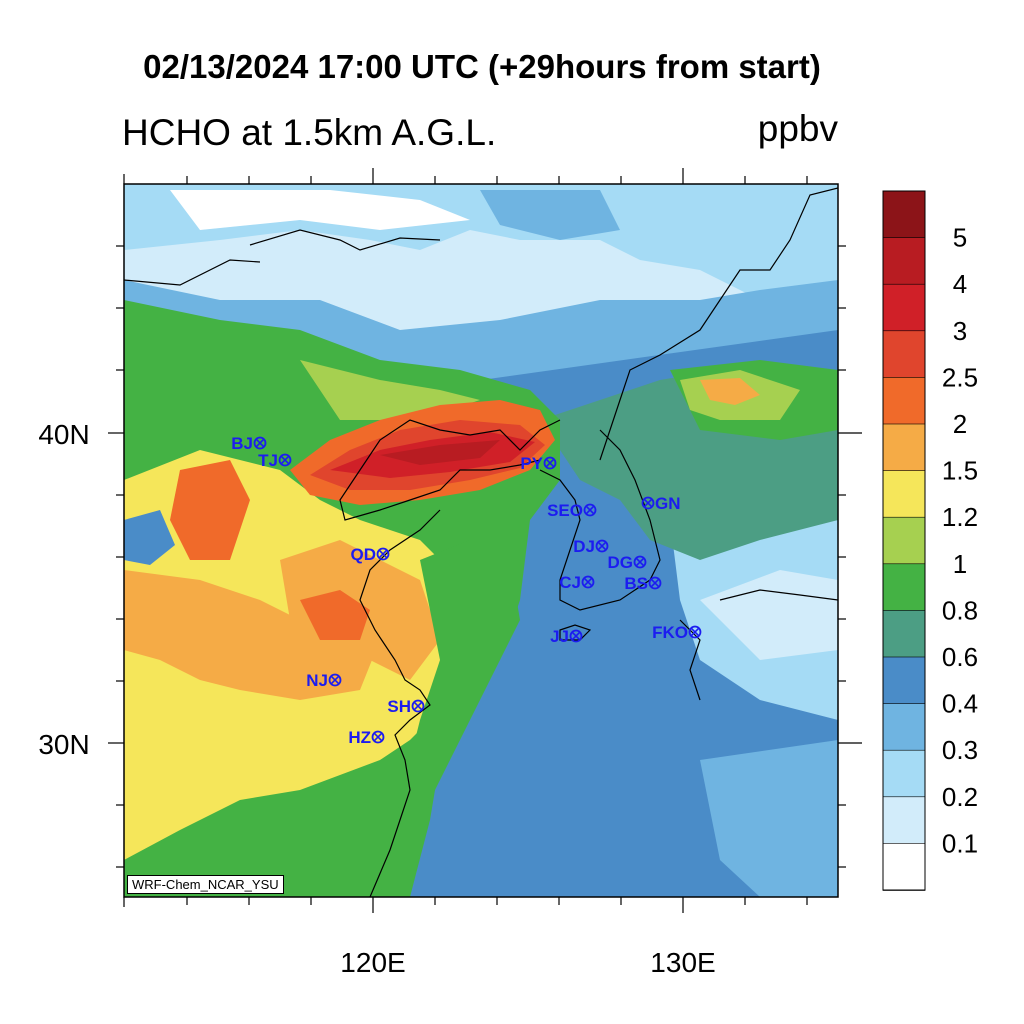 Image resolution: width=1024 pixels, height=1024 pixels. Describe the element at coordinates (399, 706) in the screenshot. I see `city-label: SH` at that location.